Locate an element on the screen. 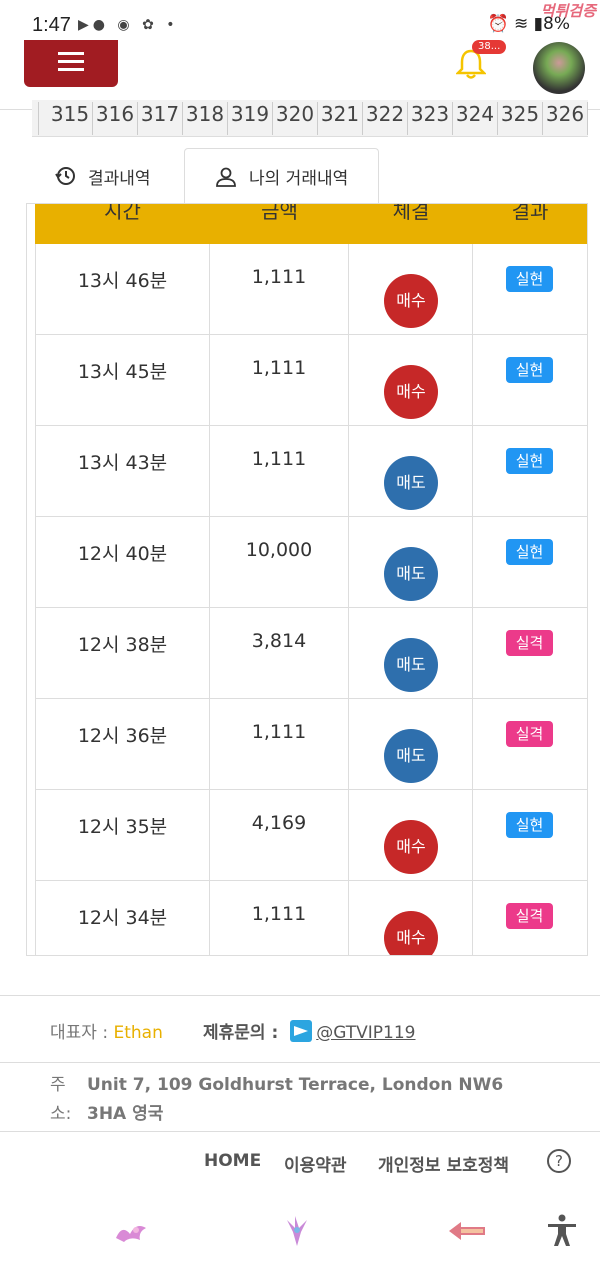  avatar is located at coordinates (559, 68).